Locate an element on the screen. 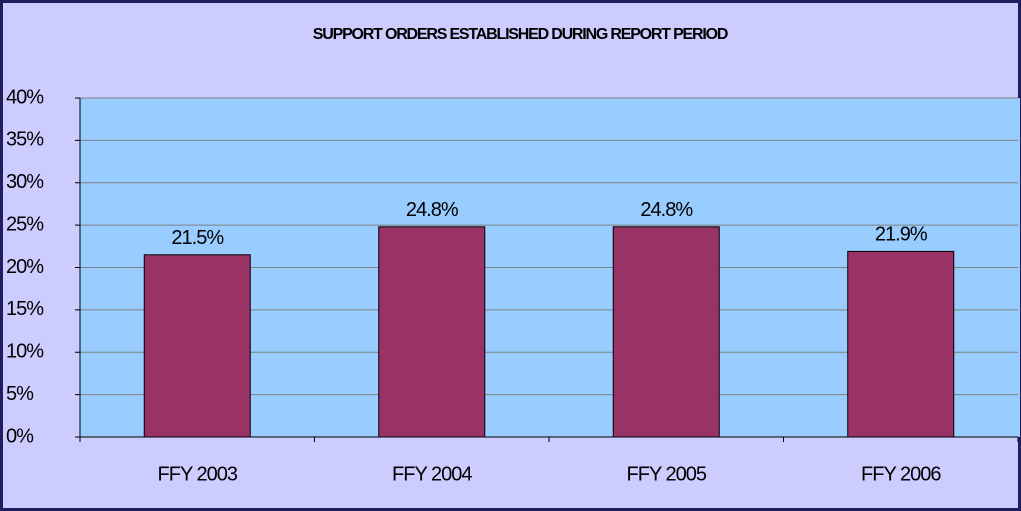 Image resolution: width=1021 pixels, height=511 pixels. y-tick-label: 20% is located at coordinates (25, 267).